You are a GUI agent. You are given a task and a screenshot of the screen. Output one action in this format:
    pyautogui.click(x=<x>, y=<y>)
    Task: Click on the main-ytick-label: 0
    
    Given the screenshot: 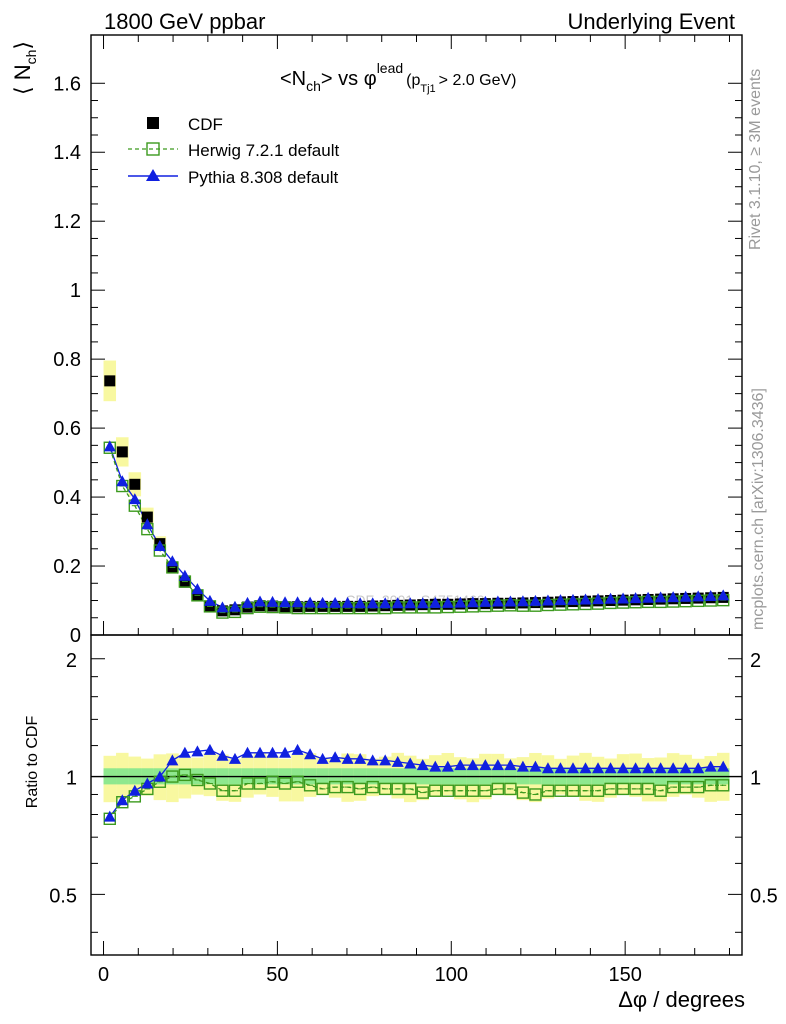 What is the action you would take?
    pyautogui.click(x=75, y=636)
    